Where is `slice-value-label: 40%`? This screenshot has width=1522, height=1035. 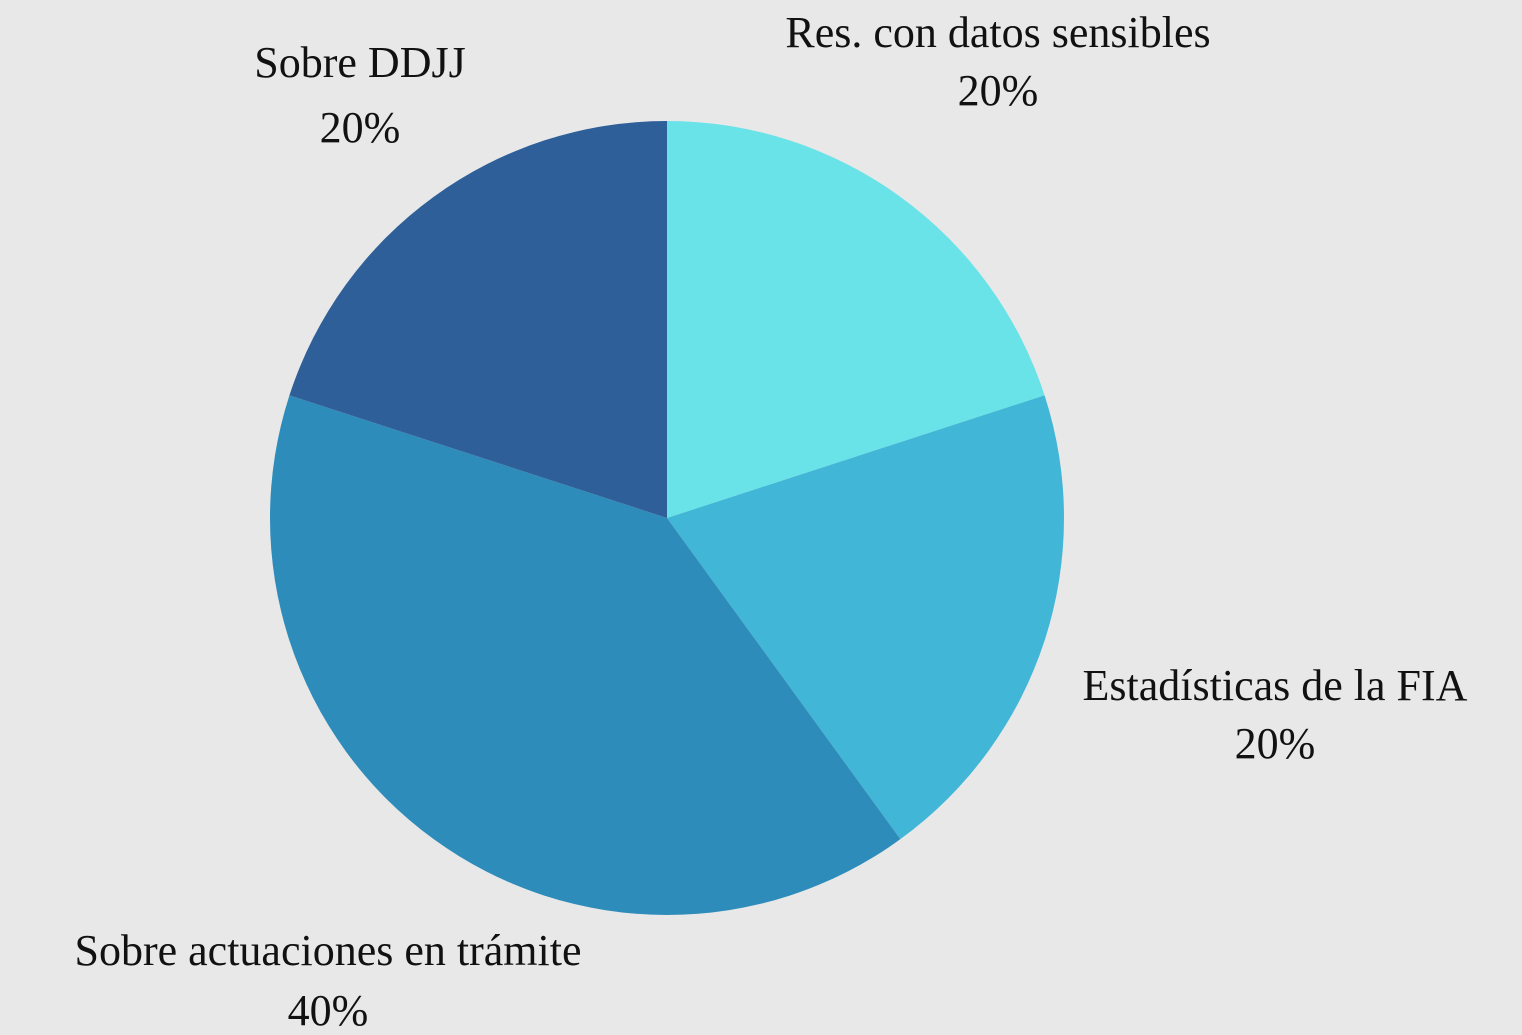
slice-value-label: 40% is located at coordinates (328, 1010).